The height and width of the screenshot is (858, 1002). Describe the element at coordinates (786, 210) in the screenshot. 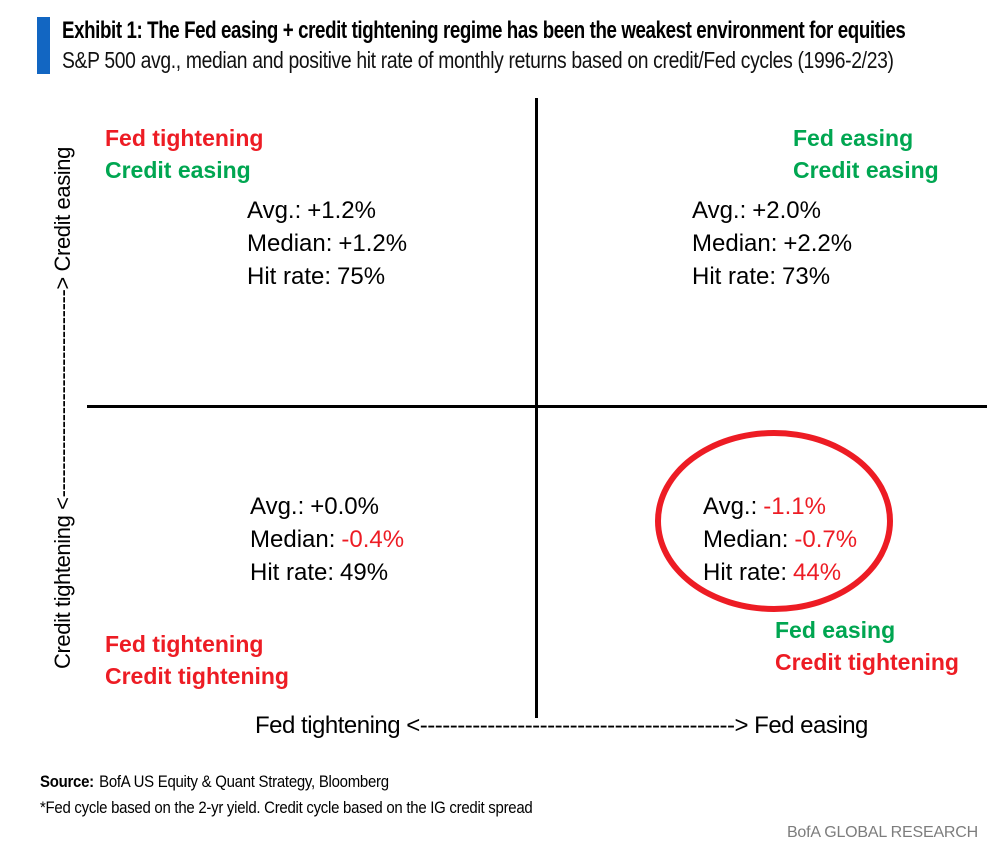

I see `stat-value: +2.0%` at that location.